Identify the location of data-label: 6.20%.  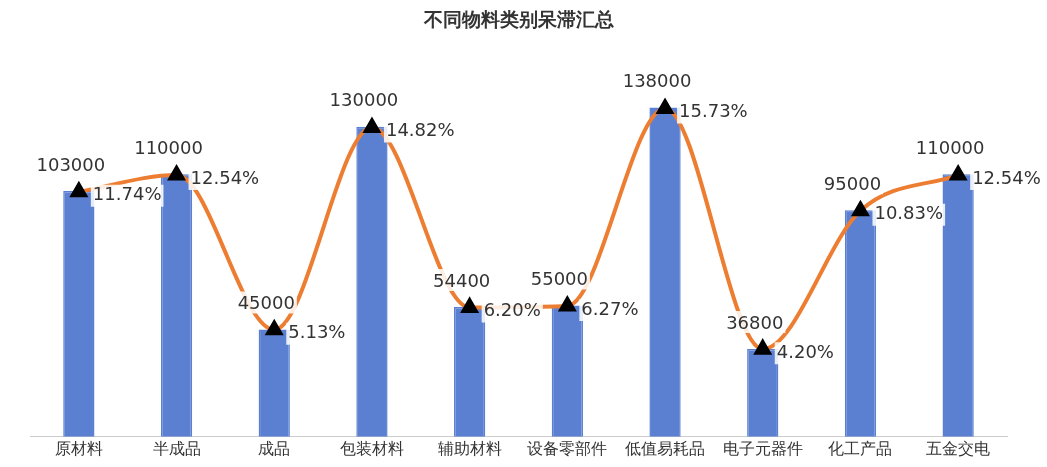
(512, 310).